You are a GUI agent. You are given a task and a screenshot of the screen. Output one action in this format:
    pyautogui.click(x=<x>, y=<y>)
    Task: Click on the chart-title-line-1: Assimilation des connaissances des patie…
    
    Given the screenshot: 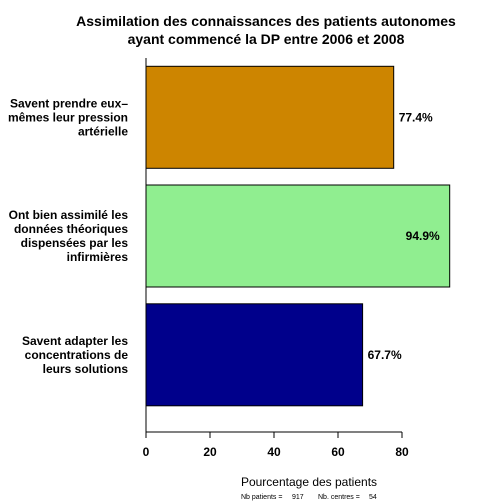 What is the action you would take?
    pyautogui.click(x=266, y=21)
    